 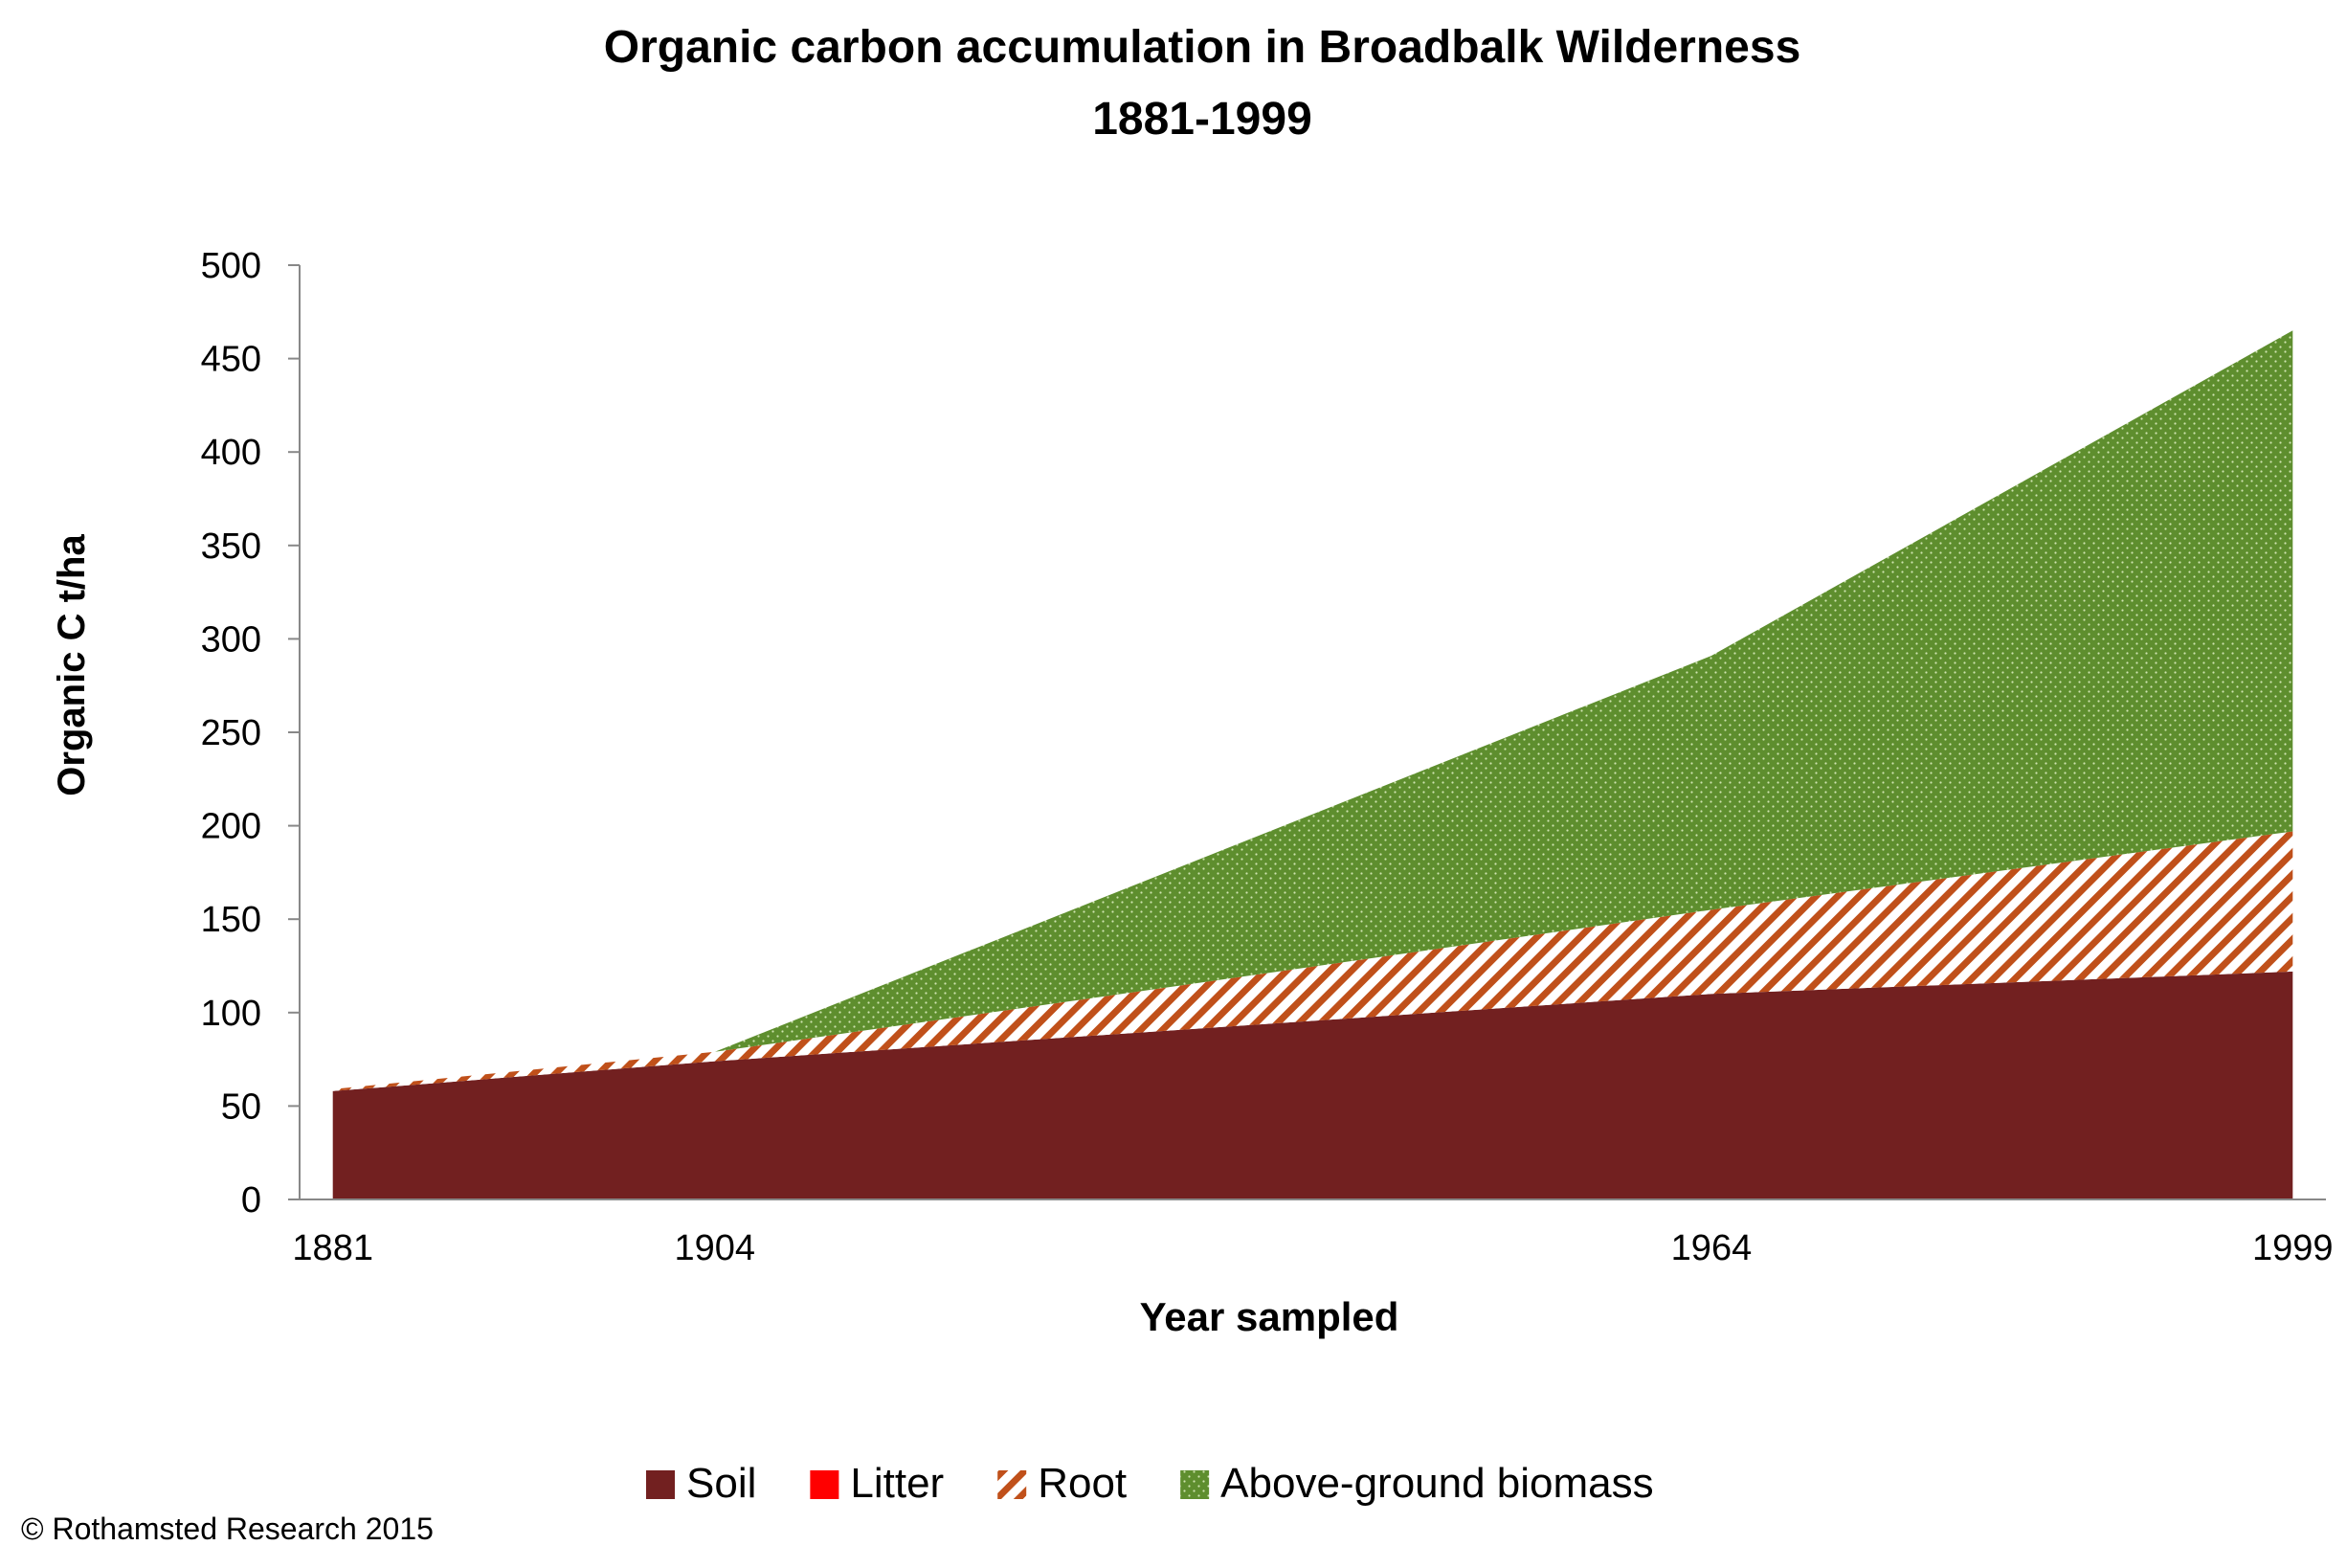 I want to click on area-root, so click(x=1312, y=961).